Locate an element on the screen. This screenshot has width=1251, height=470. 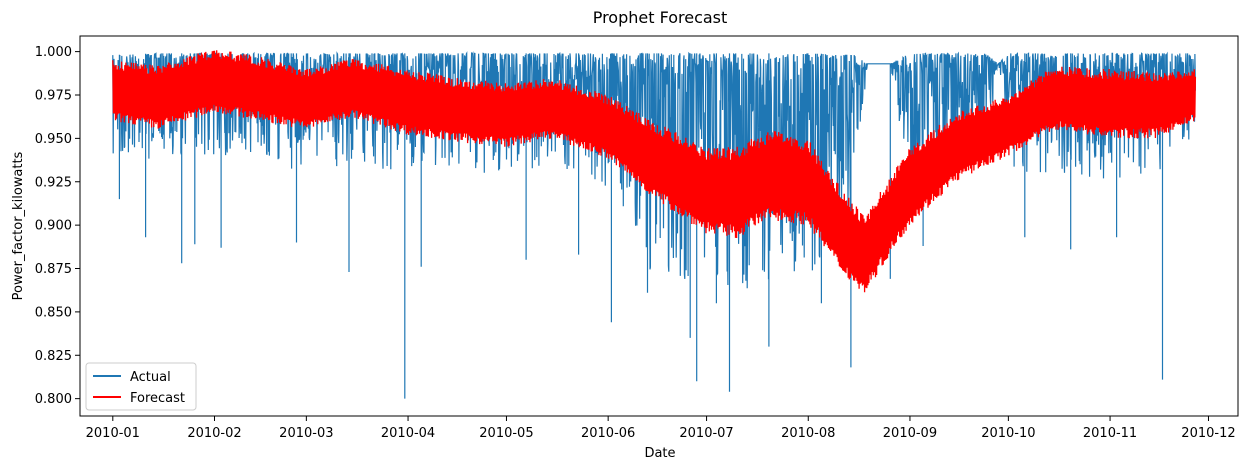
legend: Actual Forecast is located at coordinates (141, 386).